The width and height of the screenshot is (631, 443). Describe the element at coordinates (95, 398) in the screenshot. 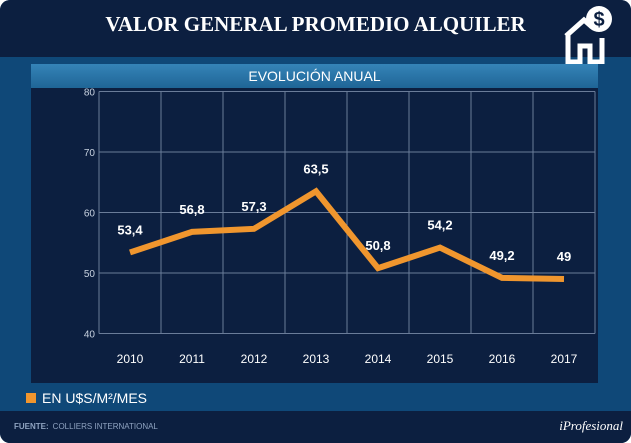

I see `legend-label: EN U$S/M²/MES` at that location.